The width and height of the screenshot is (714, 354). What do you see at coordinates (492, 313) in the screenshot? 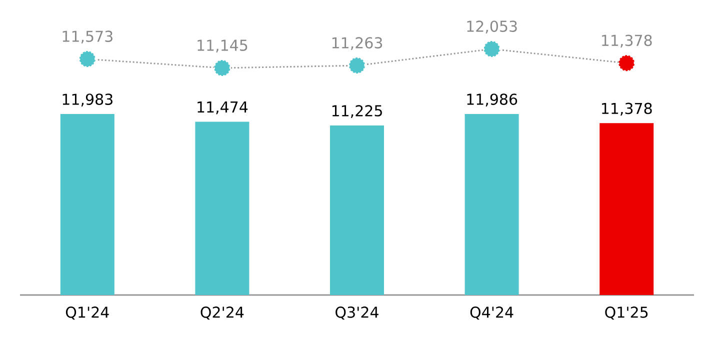
I see `x-tick-label: Q4'24` at bounding box center [492, 313].